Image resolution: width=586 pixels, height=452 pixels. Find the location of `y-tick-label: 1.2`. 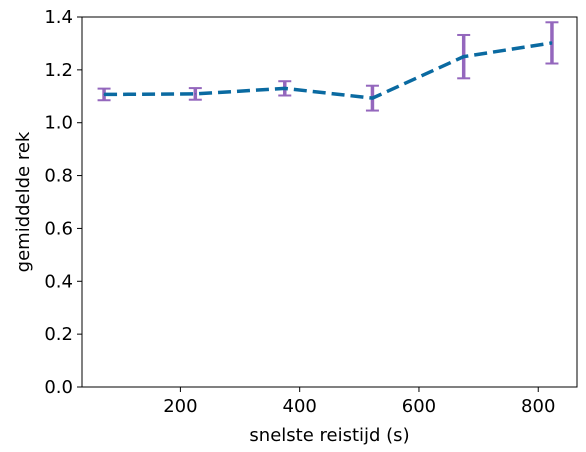

y-tick-label: 1.2 is located at coordinates (58, 70).